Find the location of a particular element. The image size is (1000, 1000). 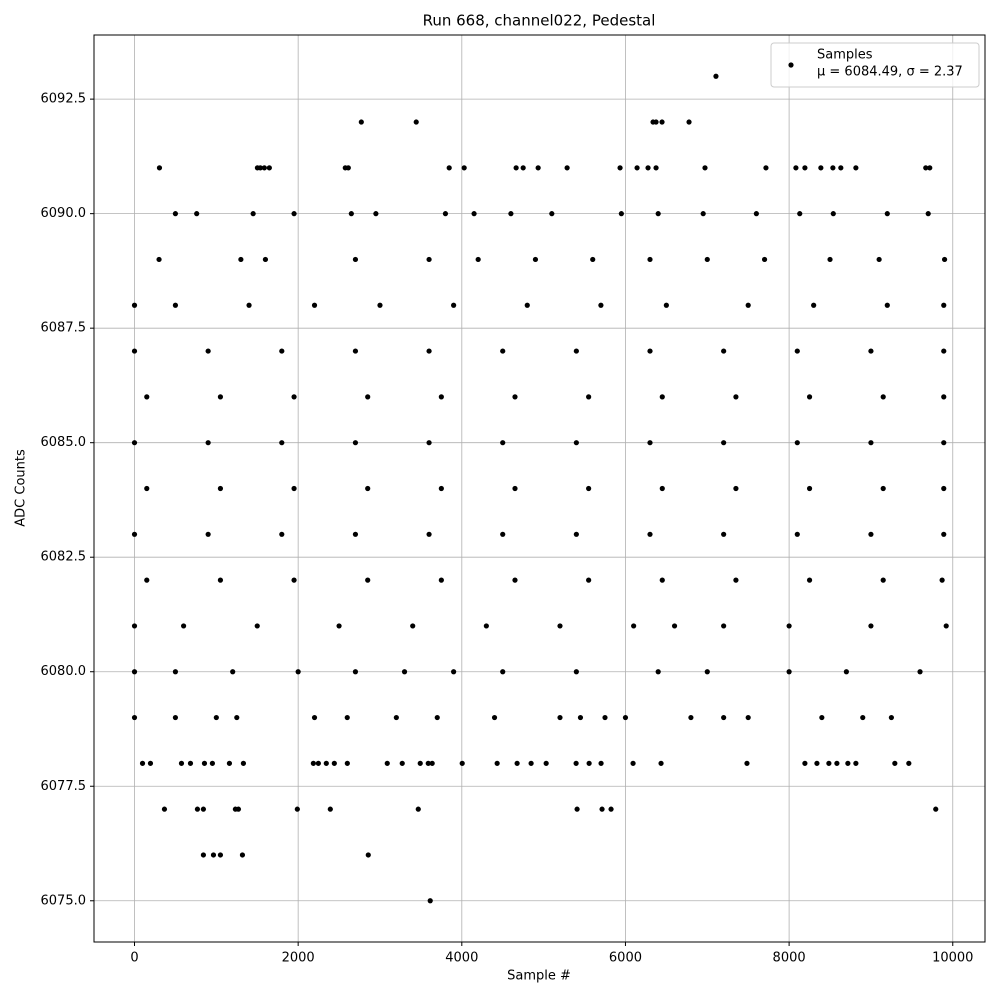

x-tick-label: 0 is located at coordinates (134, 958).